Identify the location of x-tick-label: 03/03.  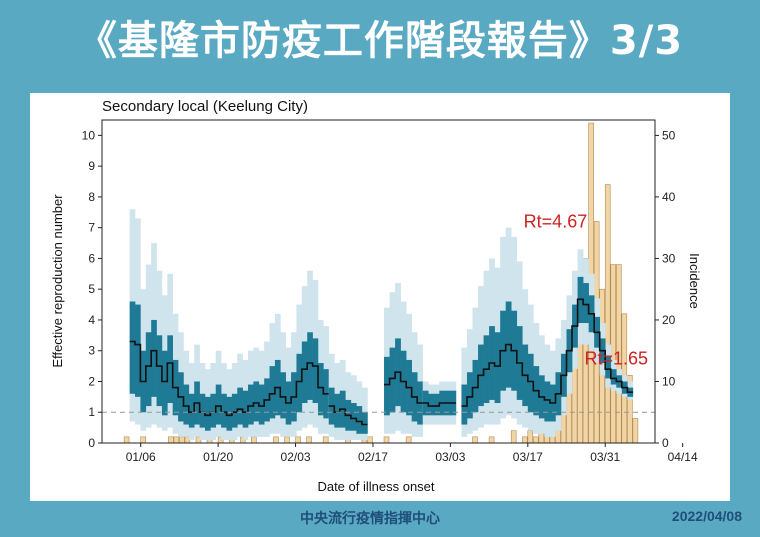
(450, 457).